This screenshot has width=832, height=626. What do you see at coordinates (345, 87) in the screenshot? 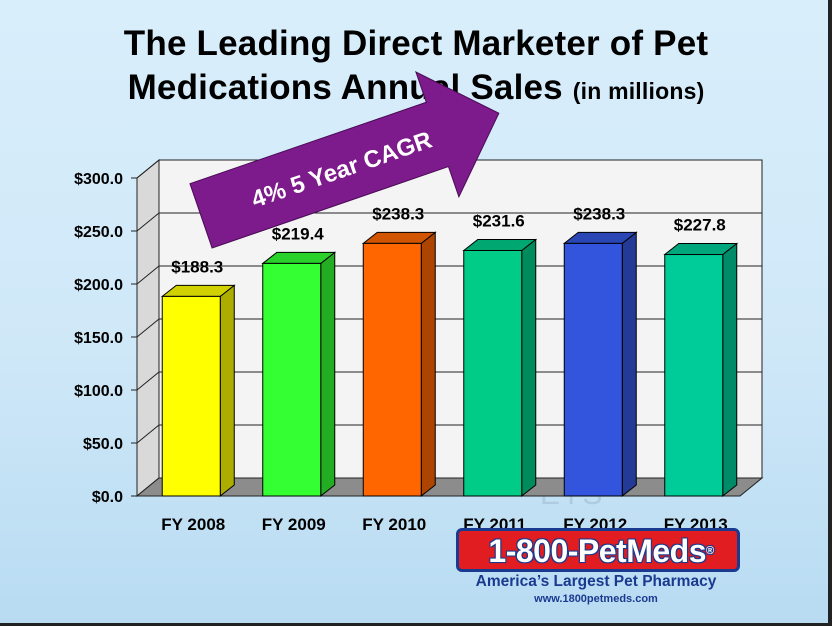
I see `title-main-2: Medications Annual Sales` at bounding box center [345, 87].